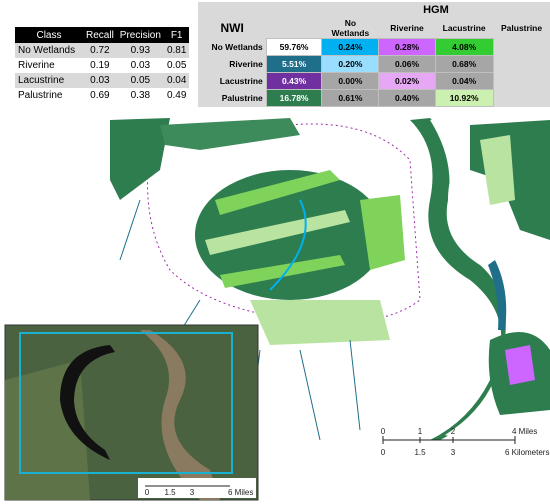  What do you see at coordinates (140, 50) in the screenshot?
I see `metric-cell: 0.93` at bounding box center [140, 50].